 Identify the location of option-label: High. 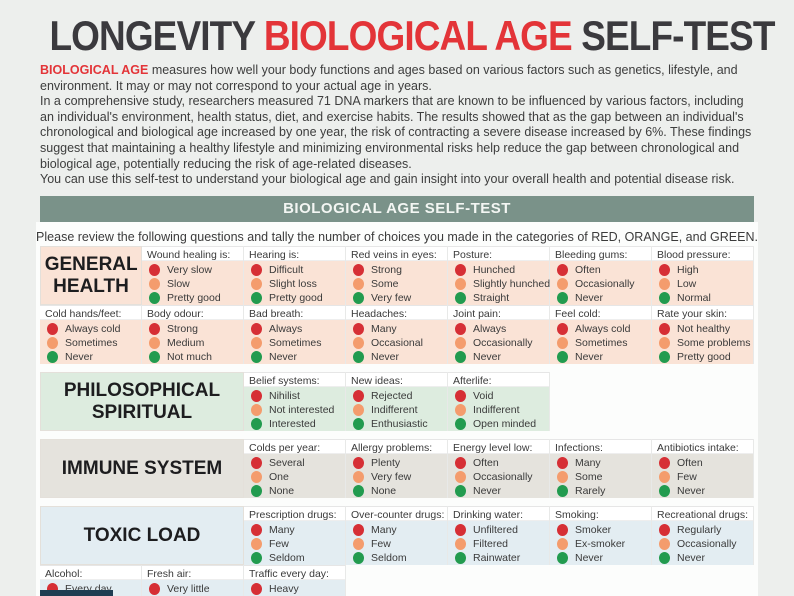
(688, 270).